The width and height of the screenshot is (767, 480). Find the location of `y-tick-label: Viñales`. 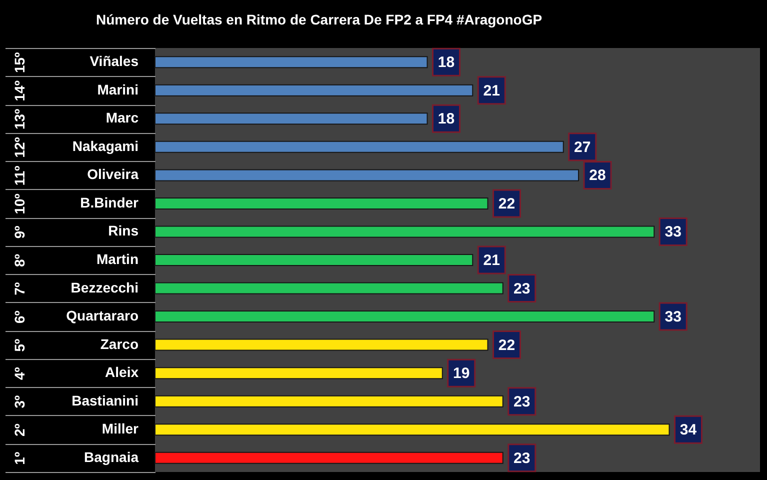

y-tick-label: Viñales is located at coordinates (114, 61).